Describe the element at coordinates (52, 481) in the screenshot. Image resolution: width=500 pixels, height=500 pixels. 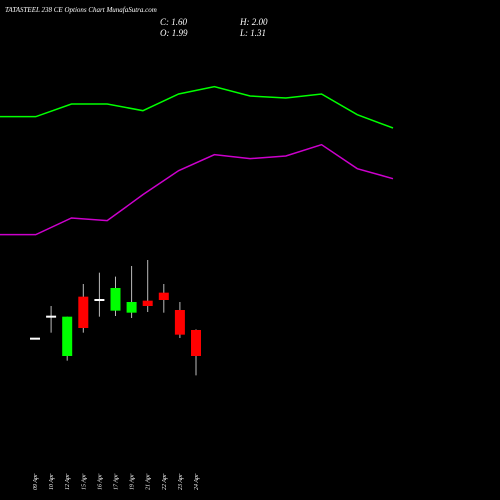
I see `x-tick-label: 10 Apr` at that location.